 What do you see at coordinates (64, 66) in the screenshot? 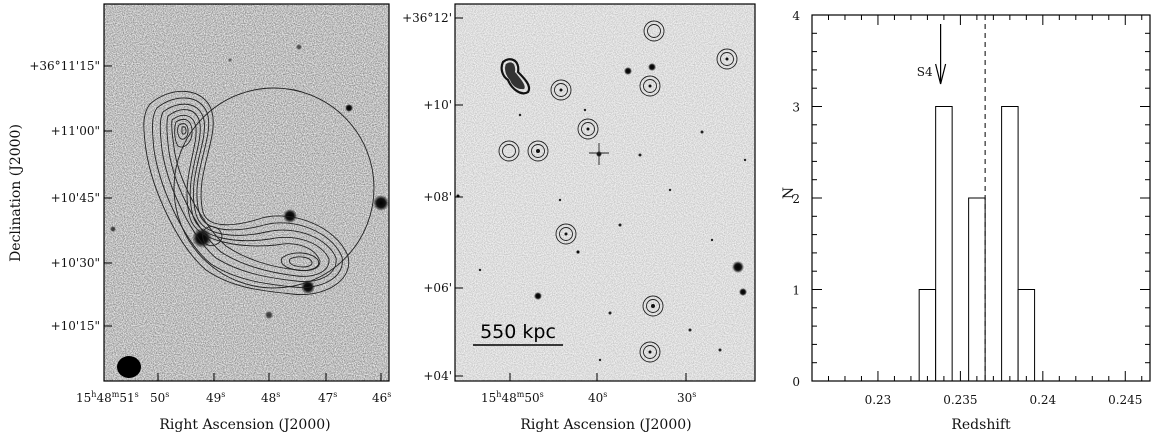
I see `y-tick-label: +36°11'15"` at bounding box center [64, 66].